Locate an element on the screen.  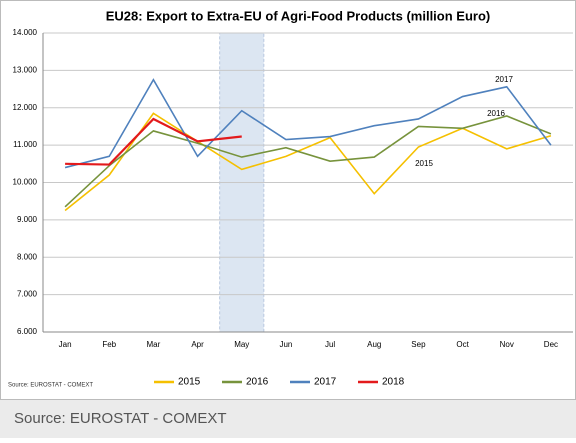
y-tick-label: 6.000 is located at coordinates (27, 331).